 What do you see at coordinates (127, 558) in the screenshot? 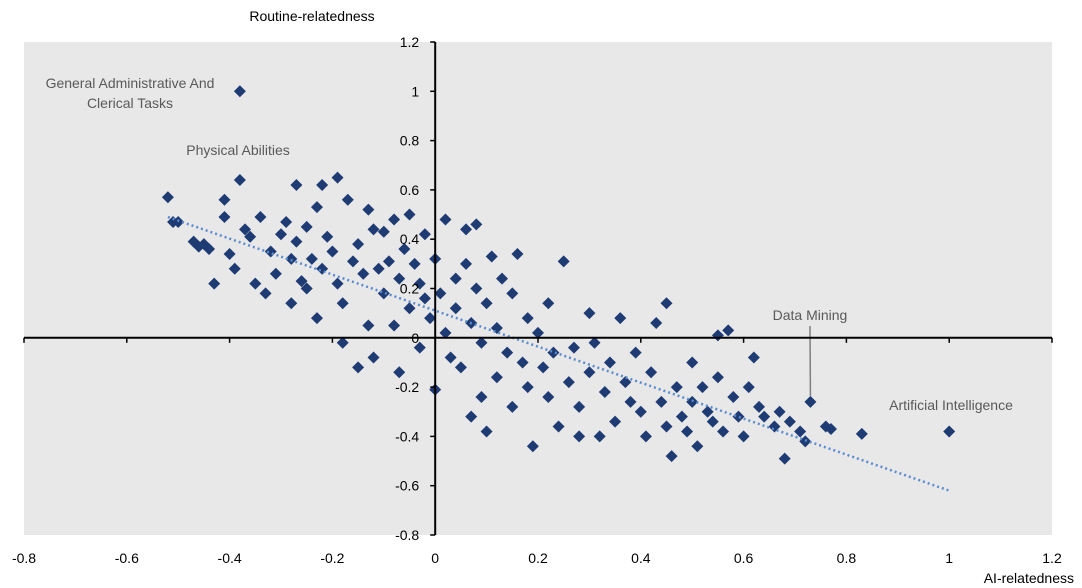
I see `x-tick-label: -0.6` at bounding box center [127, 558].